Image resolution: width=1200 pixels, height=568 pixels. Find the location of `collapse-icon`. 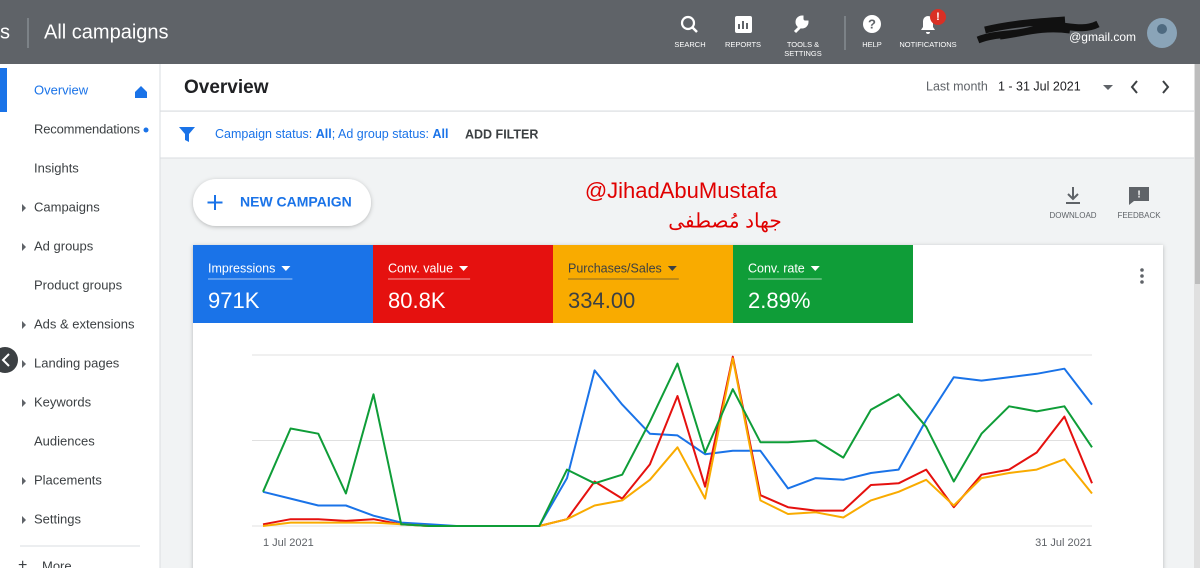

collapse-icon is located at coordinates (5, 360).